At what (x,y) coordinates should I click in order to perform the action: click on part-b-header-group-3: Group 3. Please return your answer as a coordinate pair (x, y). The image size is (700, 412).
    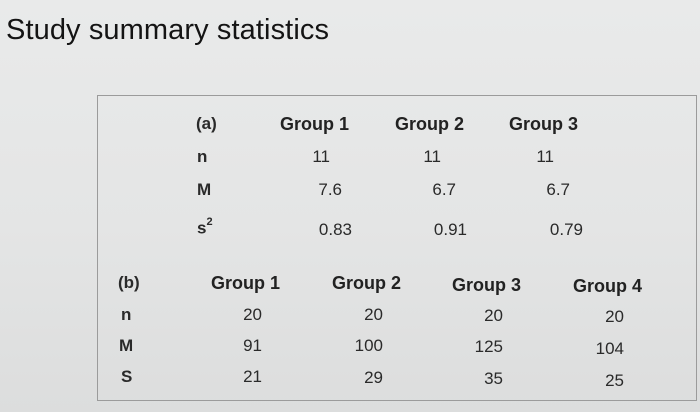
    Looking at the image, I should click on (487, 285).